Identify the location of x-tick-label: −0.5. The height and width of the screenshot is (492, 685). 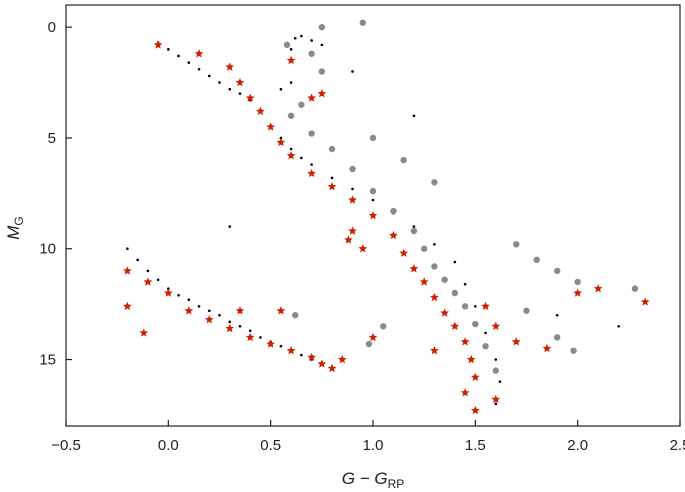
(66, 445).